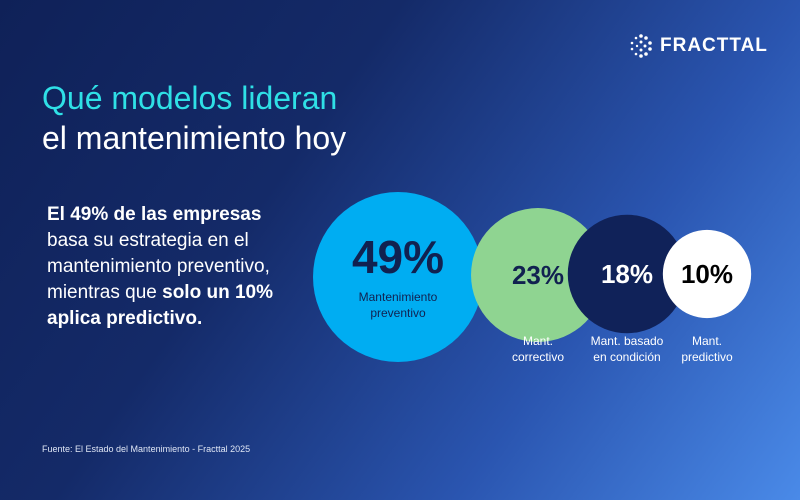  What do you see at coordinates (154, 214) in the screenshot?
I see `description-bold-1: El 49% de las empresas` at bounding box center [154, 214].